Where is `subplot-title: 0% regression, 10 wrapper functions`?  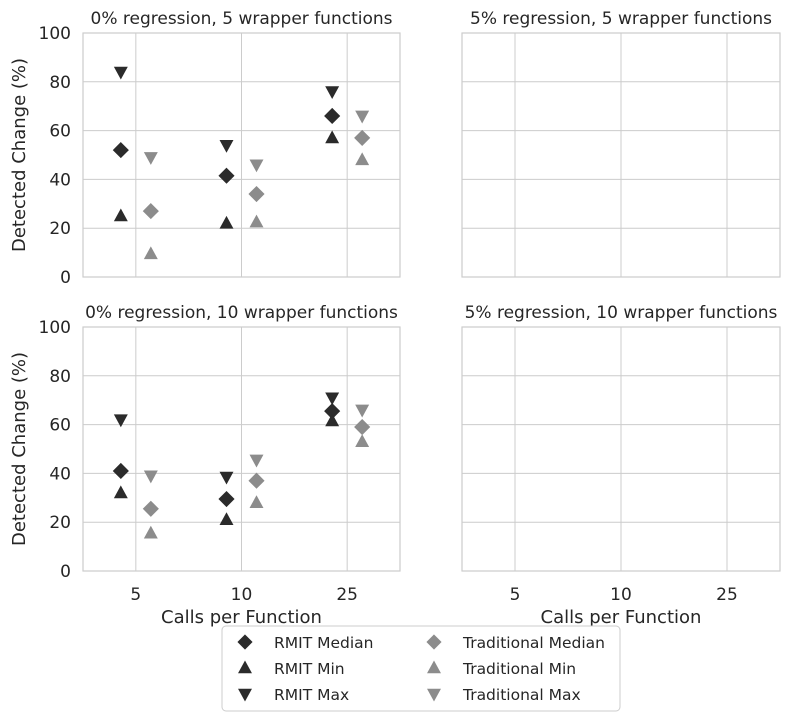 subplot-title: 0% regression, 10 wrapper functions is located at coordinates (241, 313).